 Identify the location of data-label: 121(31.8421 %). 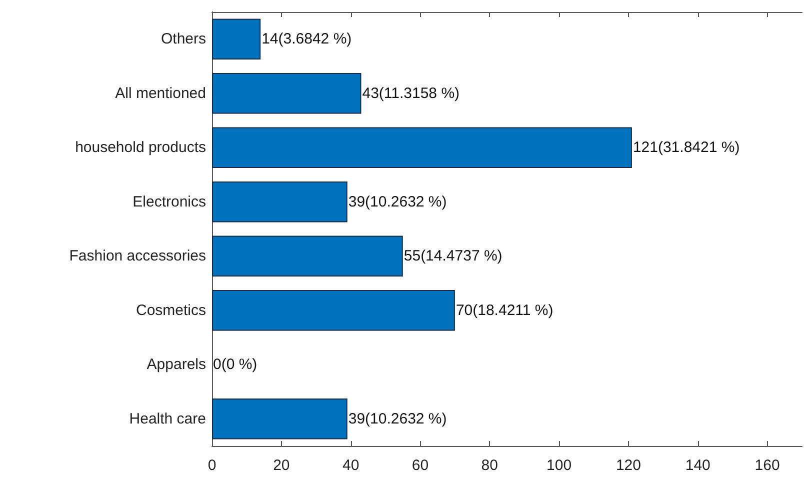
(686, 147).